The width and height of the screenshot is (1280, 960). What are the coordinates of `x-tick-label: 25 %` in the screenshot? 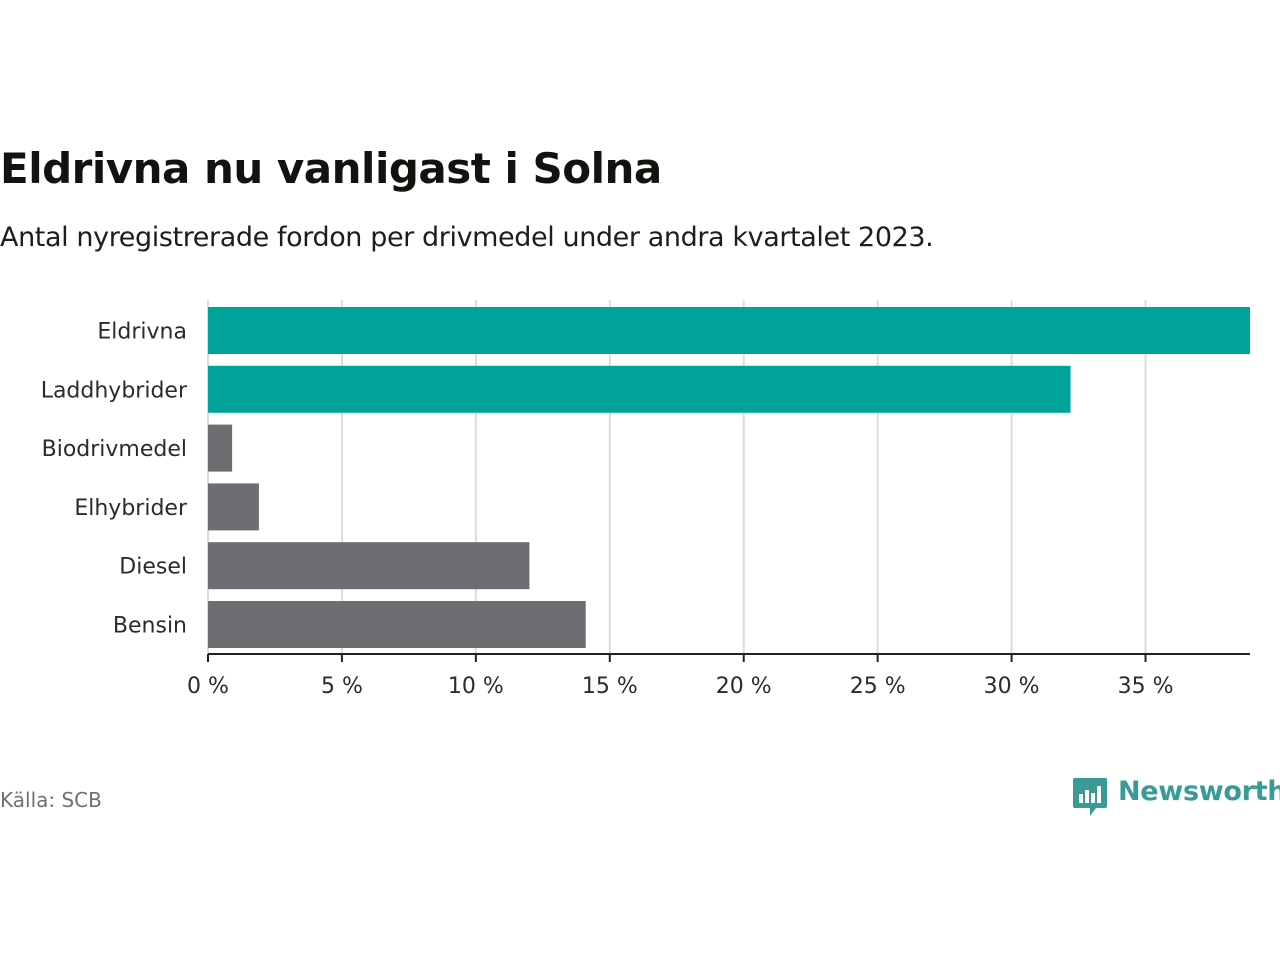 It's located at (878, 686).